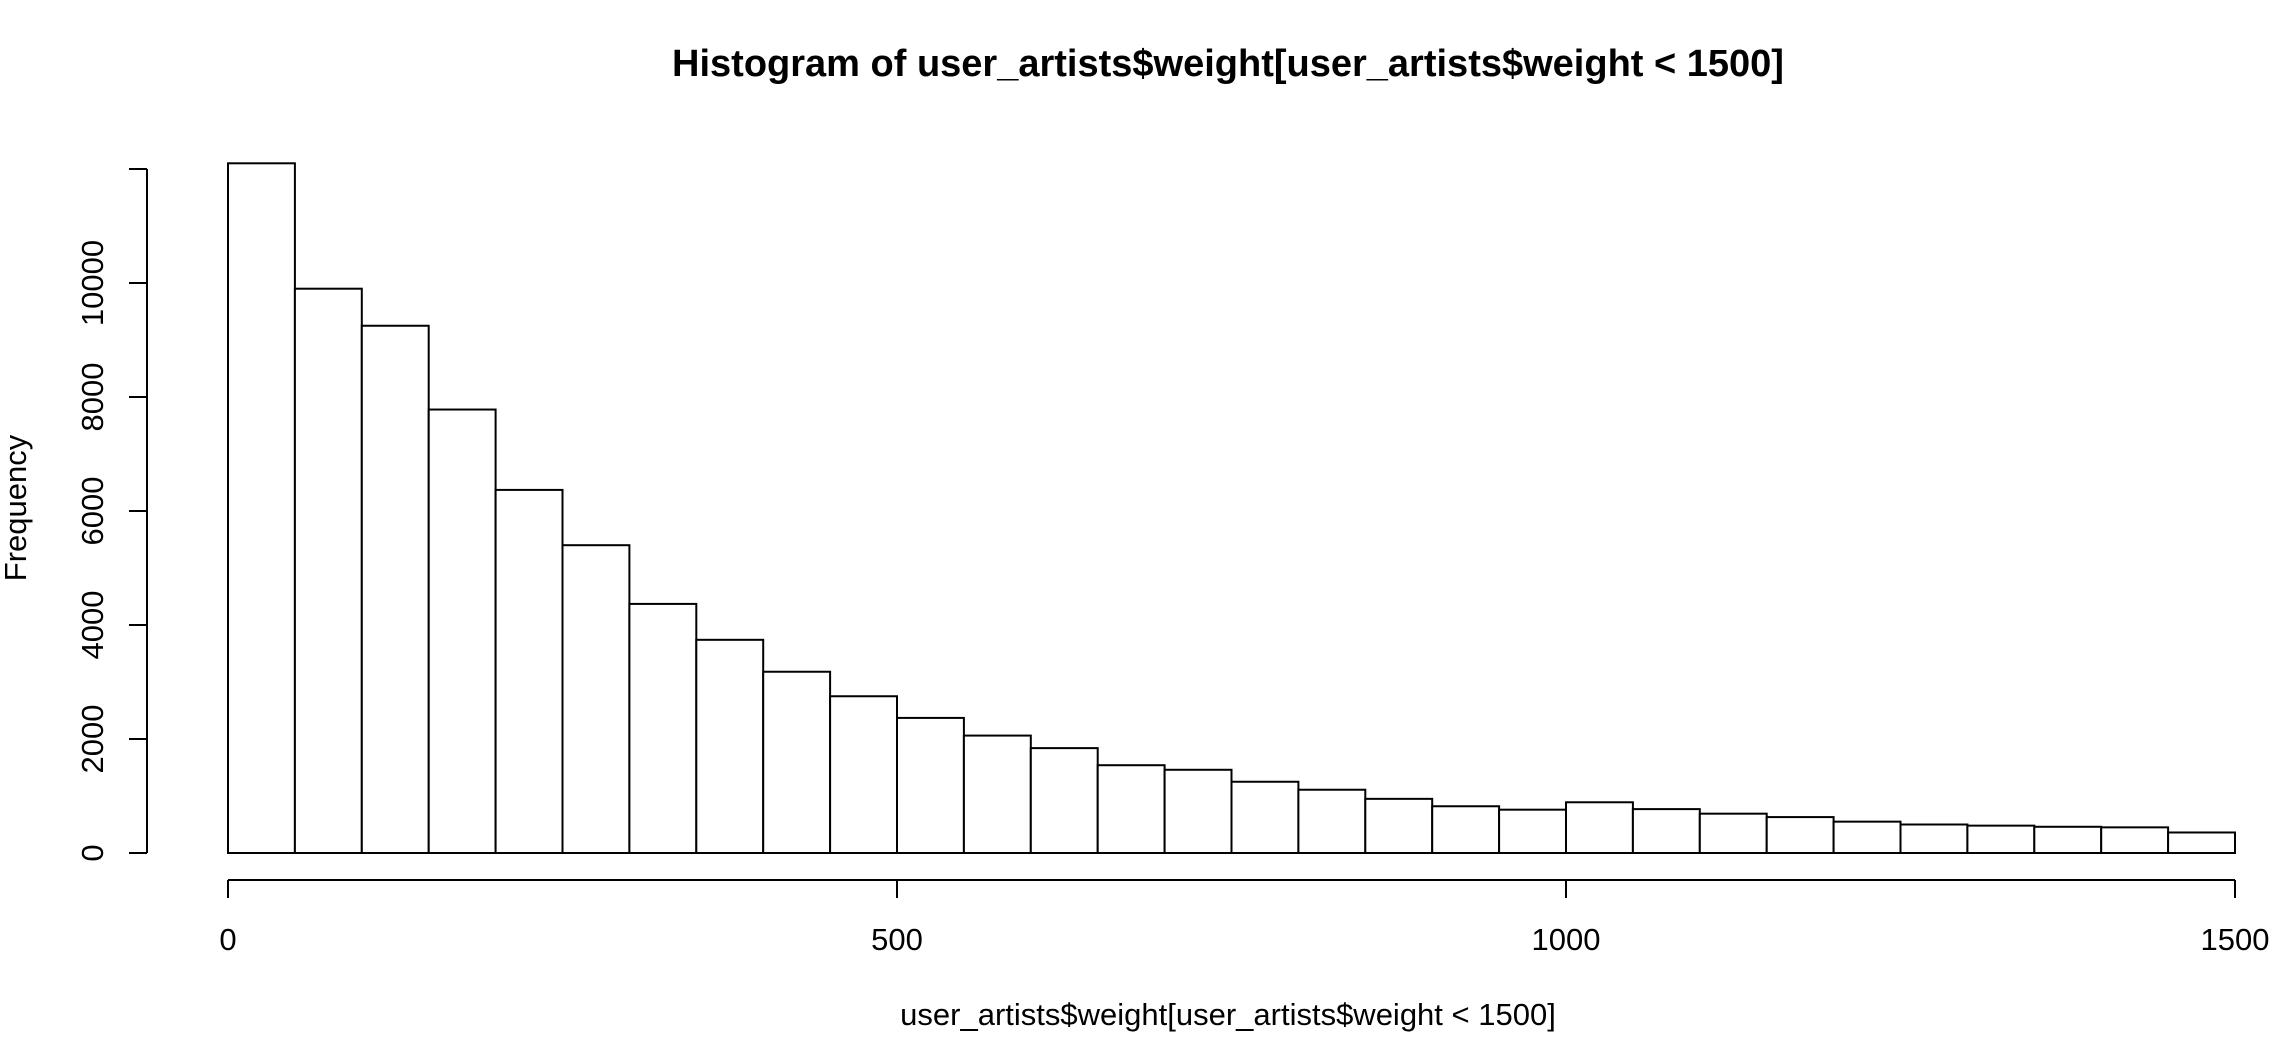  I want to click on y-axis-label: Frequency, so click(16, 507).